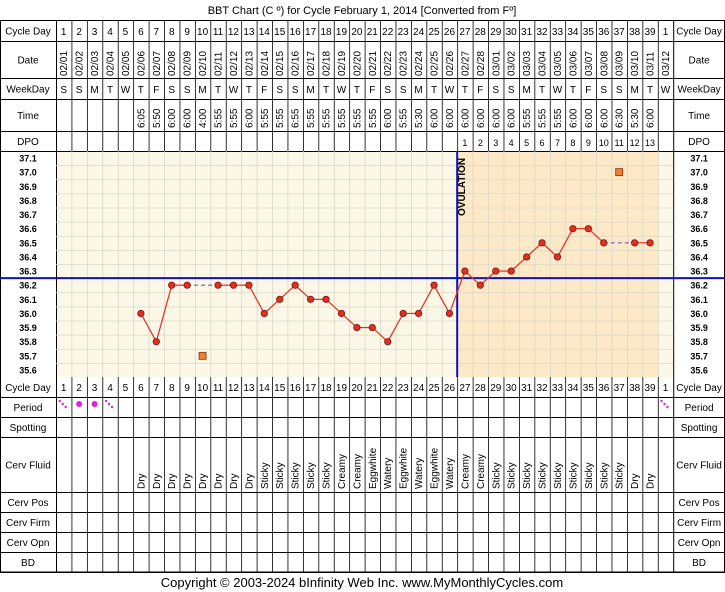  What do you see at coordinates (388, 388) in the screenshot?
I see `cycle-day-cell: 22` at bounding box center [388, 388].